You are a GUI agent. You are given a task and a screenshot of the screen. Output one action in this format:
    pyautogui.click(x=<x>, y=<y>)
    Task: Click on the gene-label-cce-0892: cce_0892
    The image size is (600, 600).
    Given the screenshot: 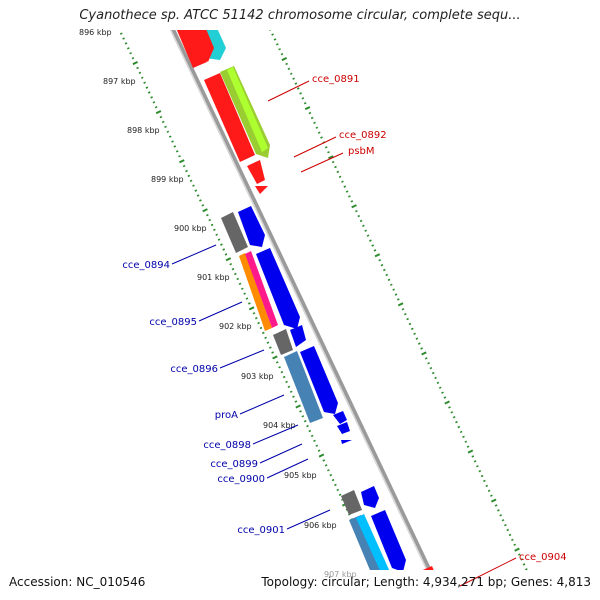 What is the action you would take?
    pyautogui.click(x=363, y=135)
    